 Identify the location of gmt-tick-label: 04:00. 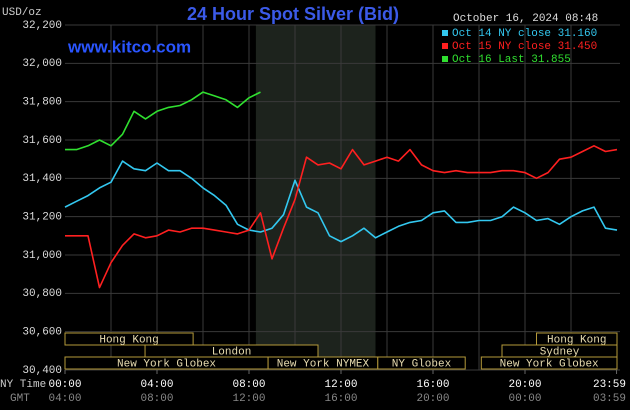
(64, 399).